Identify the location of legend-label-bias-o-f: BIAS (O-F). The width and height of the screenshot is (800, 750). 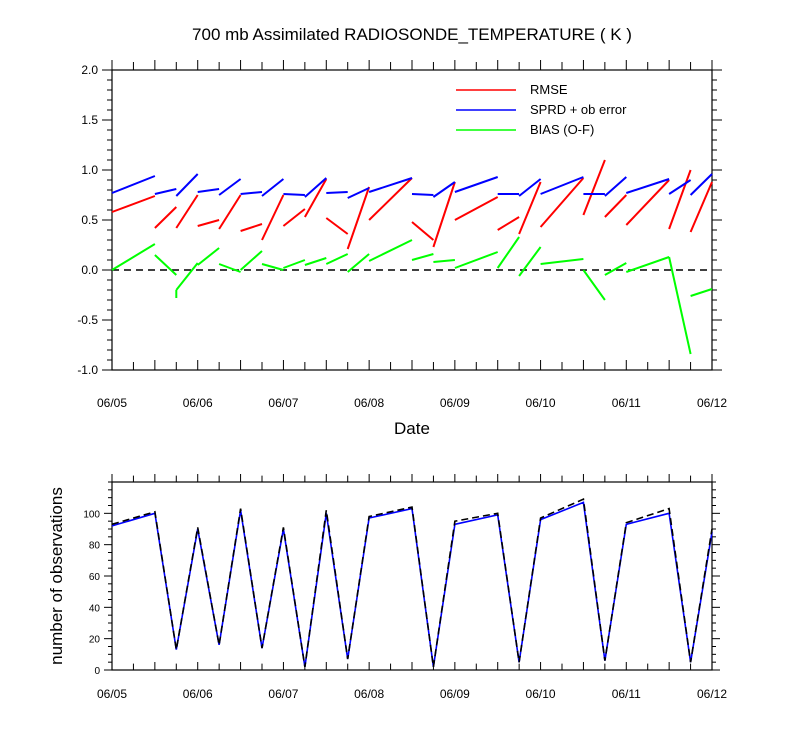
(562, 129).